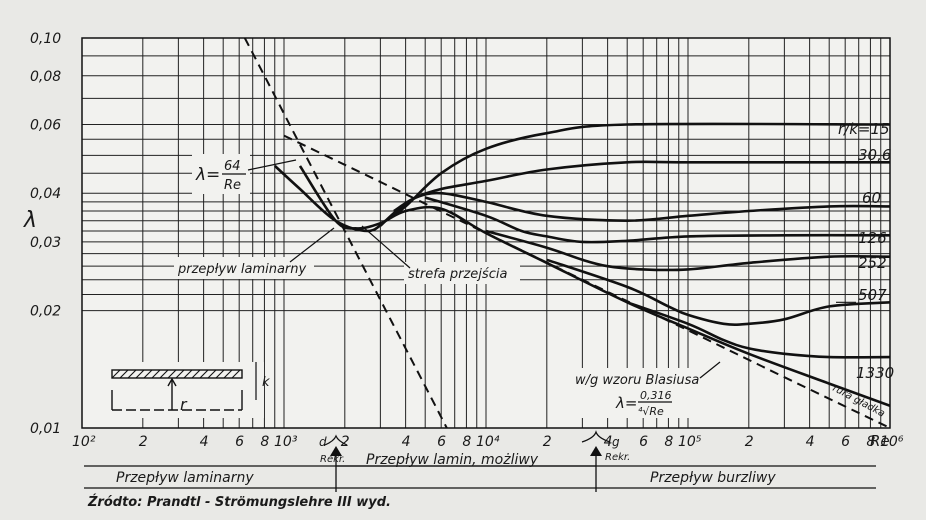 Image resolution: width=926 pixels, height=520 pixels. I want to click on inset-r-label: r, so click(184, 404).